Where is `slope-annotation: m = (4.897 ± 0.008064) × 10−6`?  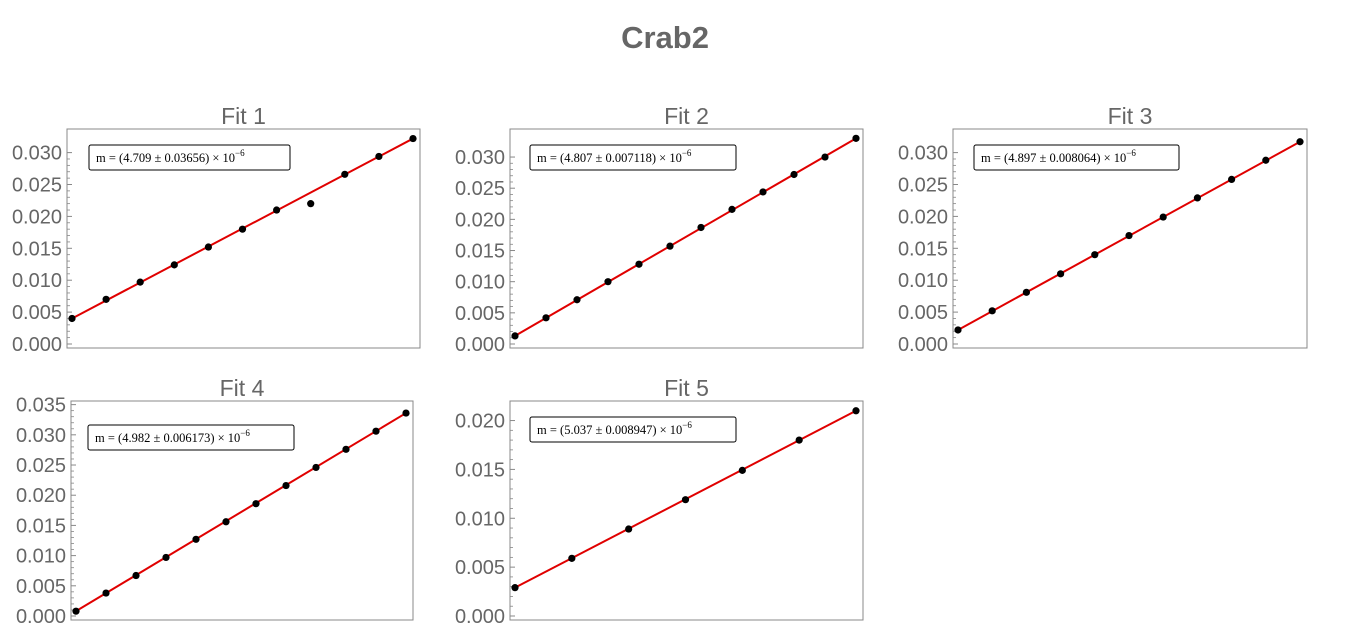 slope-annotation: m = (4.897 ± 0.008064) × 10−6 is located at coordinates (1076, 157).